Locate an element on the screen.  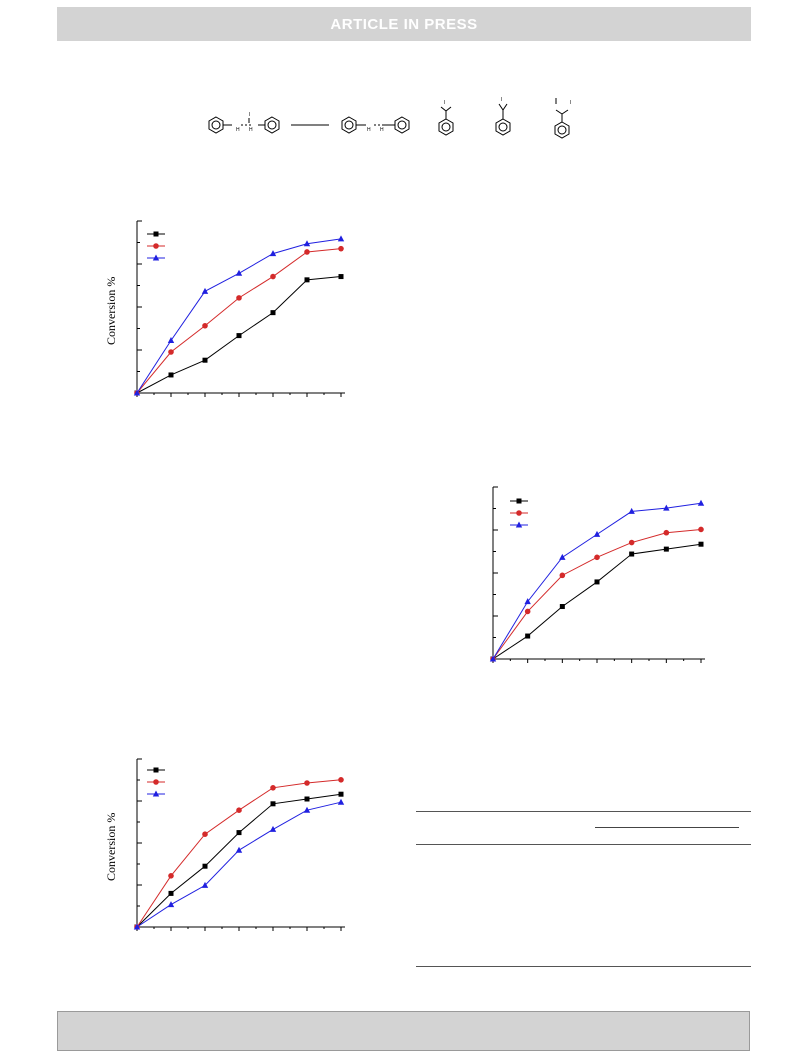
table-bottom-rule is located at coordinates (583, 966).